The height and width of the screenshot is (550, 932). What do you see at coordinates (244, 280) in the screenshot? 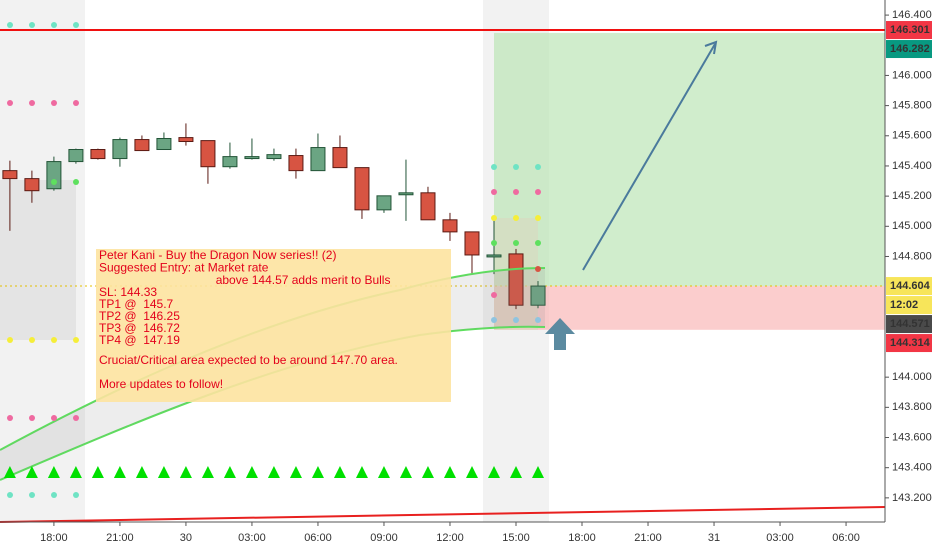
I see `annotation-line: above 144.57 adds merit to Bulls` at bounding box center [244, 280].